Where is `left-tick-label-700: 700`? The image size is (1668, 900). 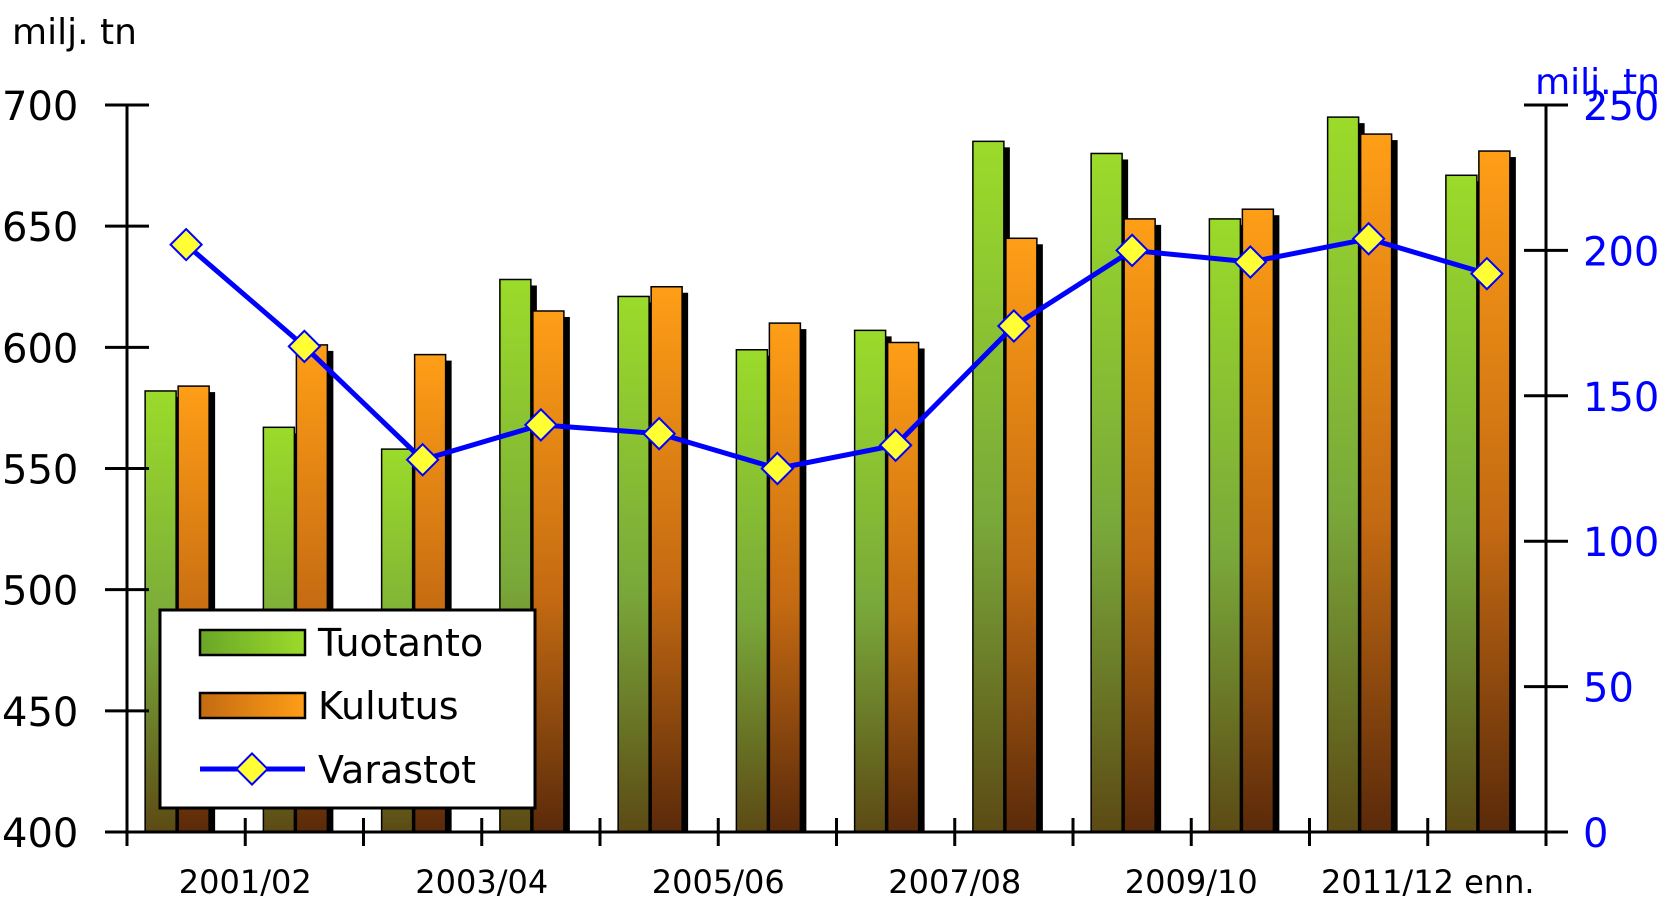 left-tick-label-700: 700 is located at coordinates (40, 107).